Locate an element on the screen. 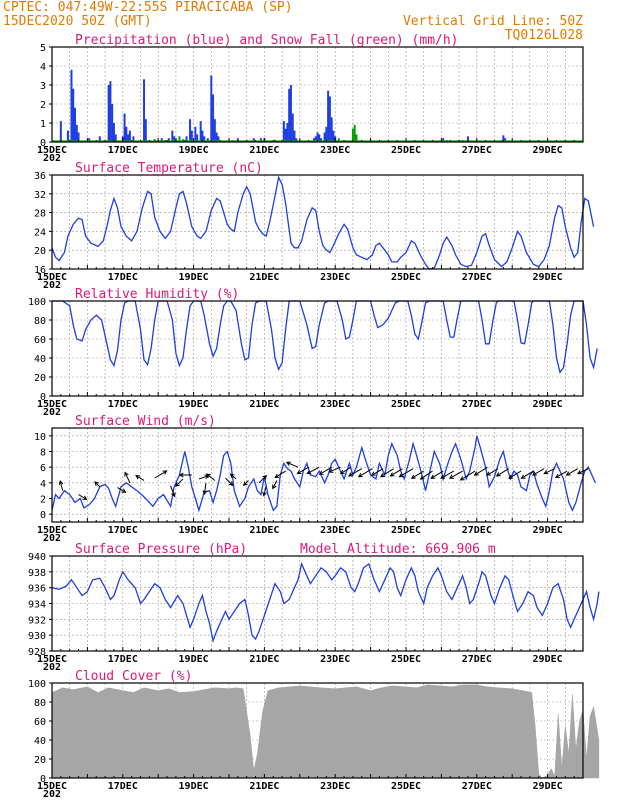 The image size is (618, 800). precip-xtick-label: 17DEC is located at coordinates (123, 150).